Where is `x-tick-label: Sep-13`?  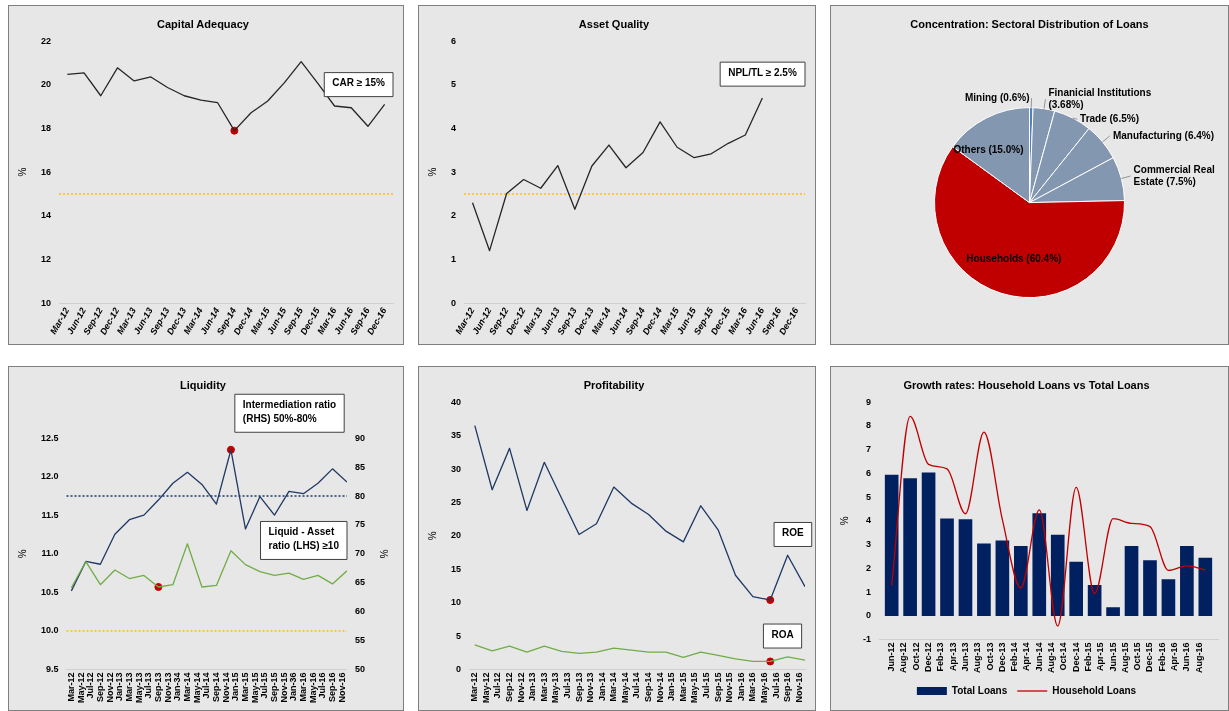 x-tick-label: Sep-13 is located at coordinates (578, 687).